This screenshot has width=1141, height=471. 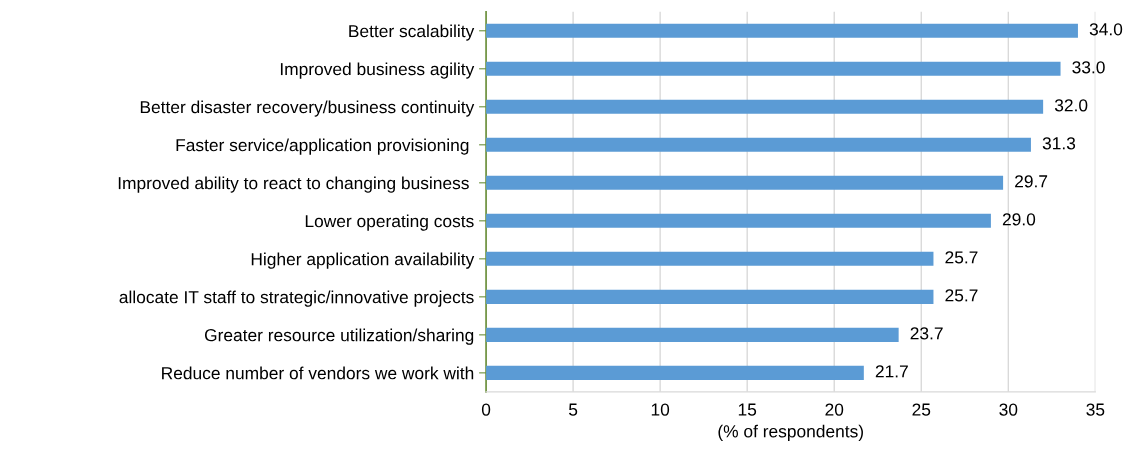 What do you see at coordinates (318, 373) in the screenshot?
I see `y-tick-label: Reduce number of vendors we work with` at bounding box center [318, 373].